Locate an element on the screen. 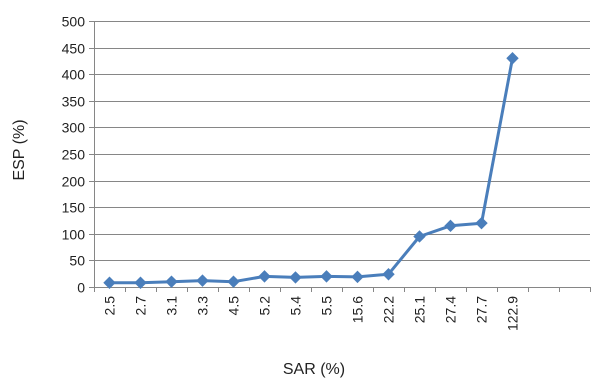 This screenshot has height=381, width=611. y-tick-label: 200 is located at coordinates (74, 182).